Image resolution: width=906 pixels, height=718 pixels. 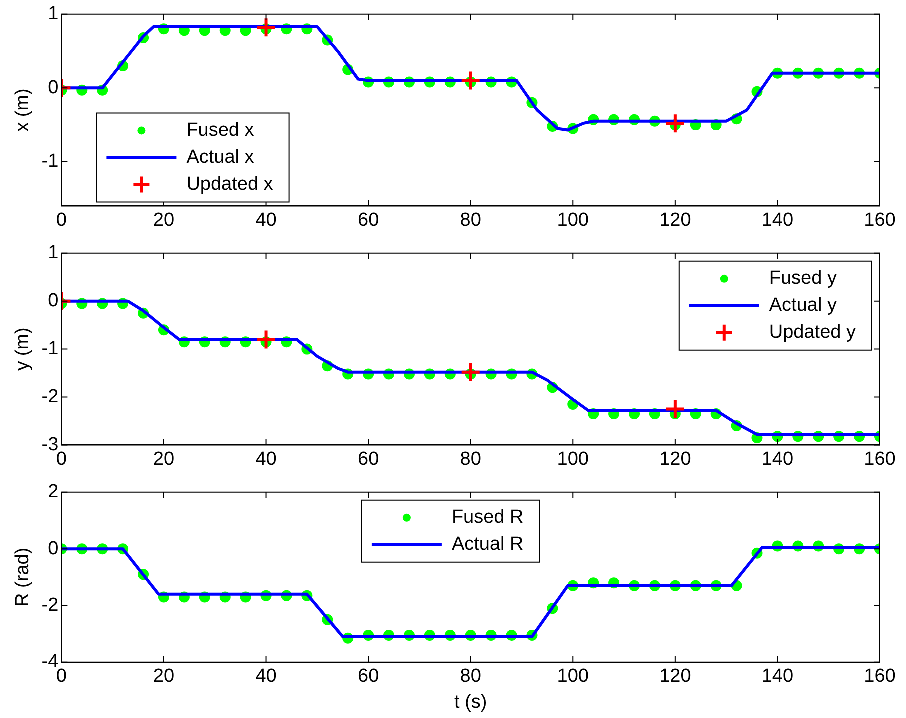 What do you see at coordinates (803, 279) in the screenshot?
I see `legend-label: Fused y` at bounding box center [803, 279].